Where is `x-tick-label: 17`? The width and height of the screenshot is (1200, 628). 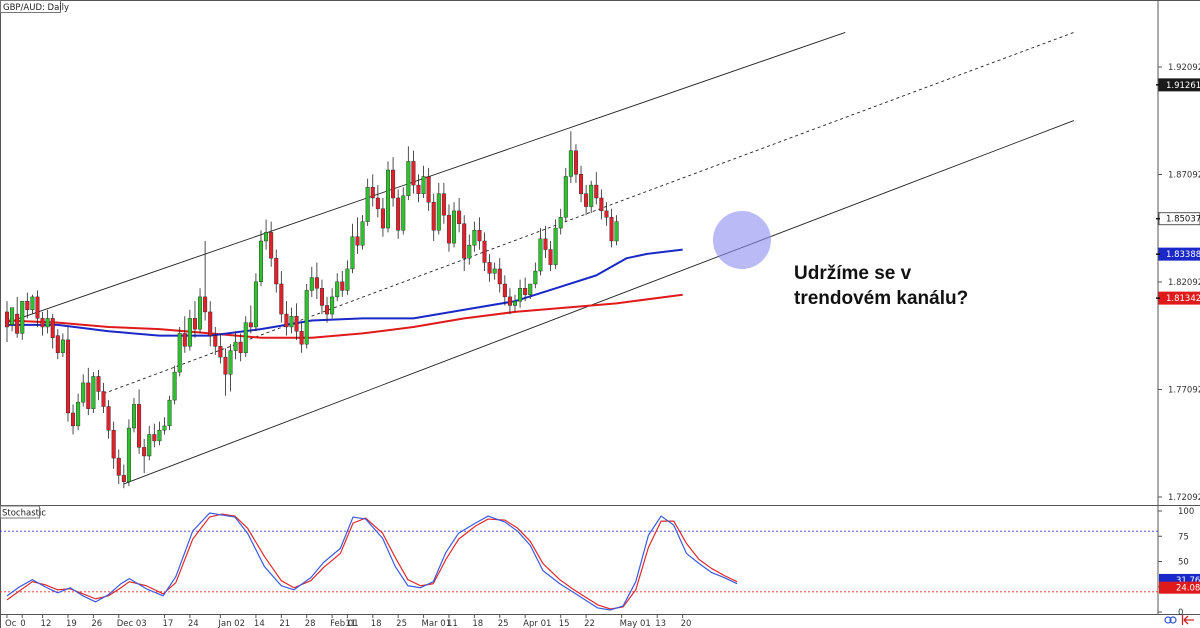 x-tick-label: 17 is located at coordinates (167, 623).